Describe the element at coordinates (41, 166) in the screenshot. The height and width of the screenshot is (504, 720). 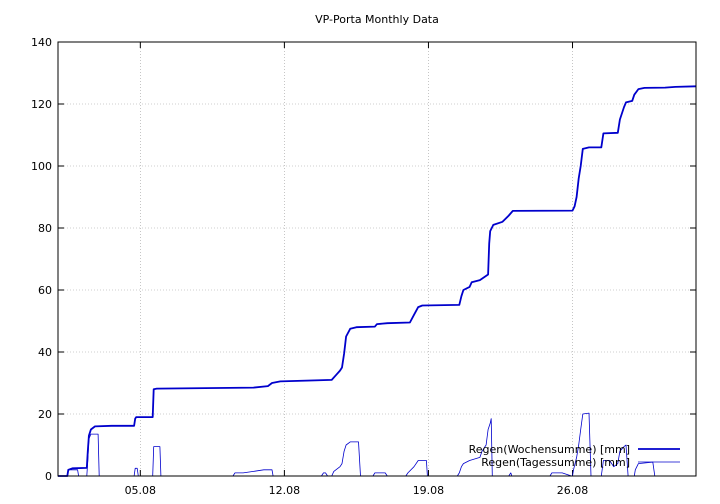
I see `y-tick-label: 100` at that location.